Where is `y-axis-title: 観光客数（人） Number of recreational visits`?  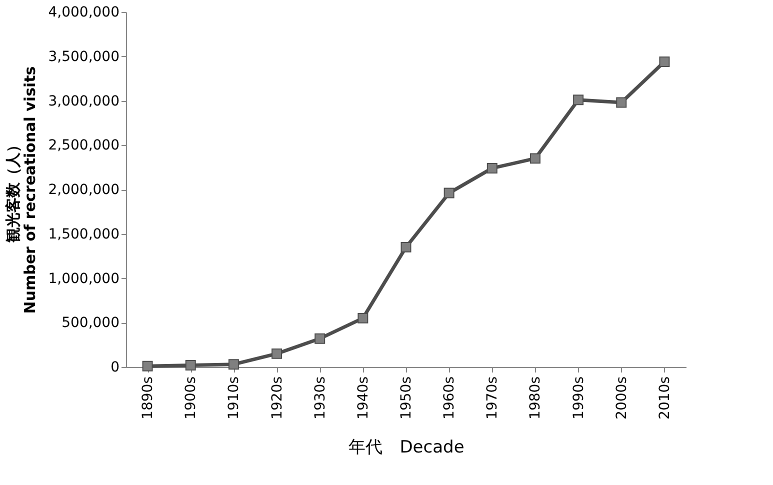
y-axis-title: 観光客数（人） Number of recreational visits is located at coordinates (22, 190).